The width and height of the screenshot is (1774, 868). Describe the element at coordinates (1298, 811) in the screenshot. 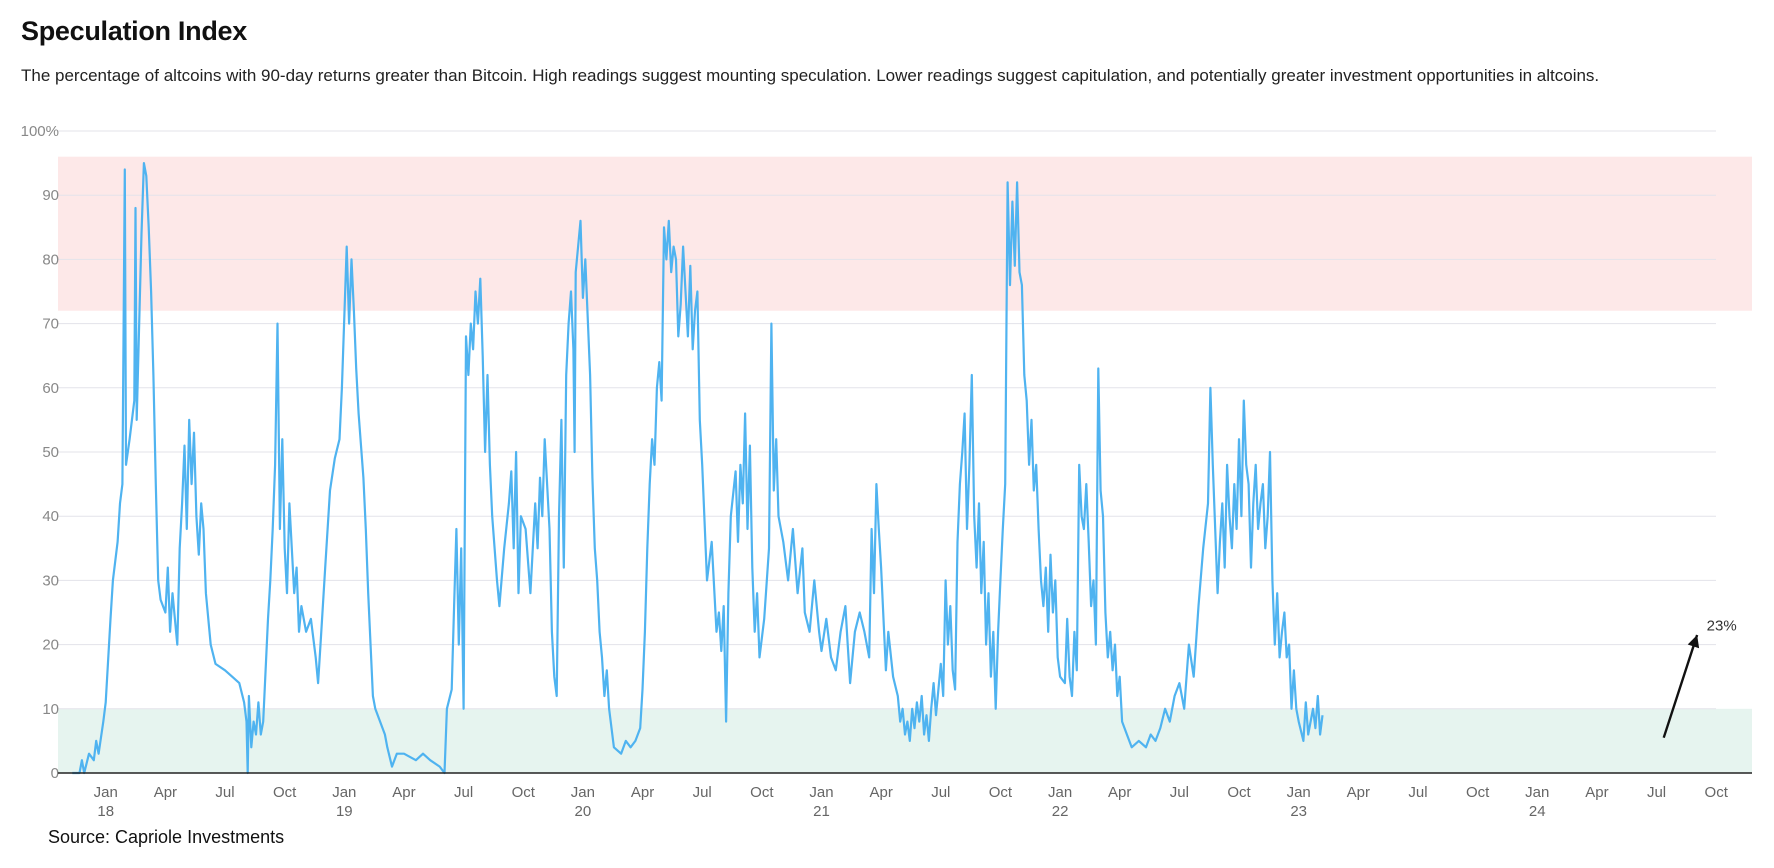

I see `x-tick-year: 23` at that location.